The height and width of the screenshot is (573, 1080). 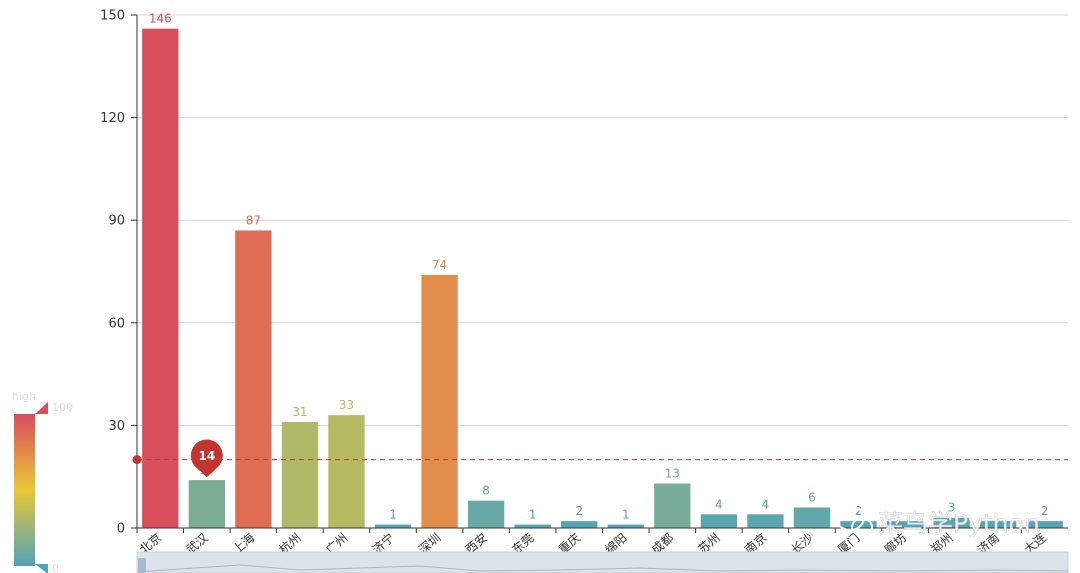 I want to click on bar-郑州, so click(x=951, y=522).